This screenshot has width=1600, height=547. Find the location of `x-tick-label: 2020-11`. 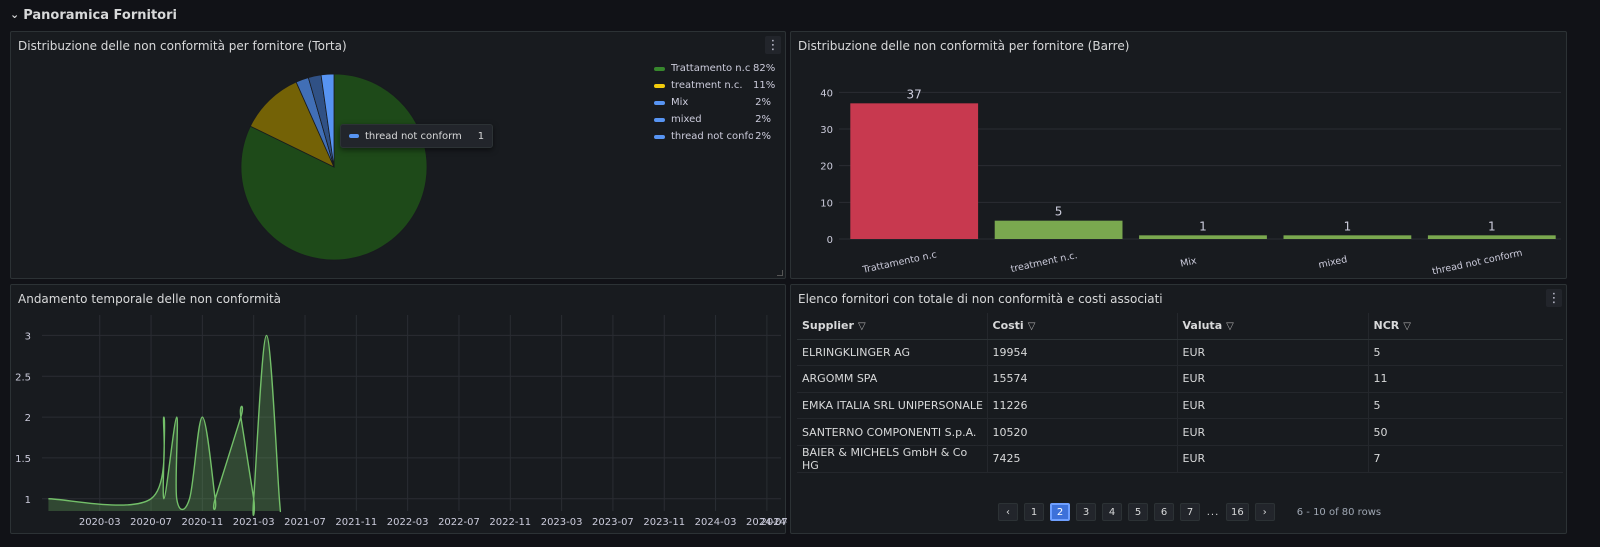

x-tick-label: 2020-11 is located at coordinates (202, 522).